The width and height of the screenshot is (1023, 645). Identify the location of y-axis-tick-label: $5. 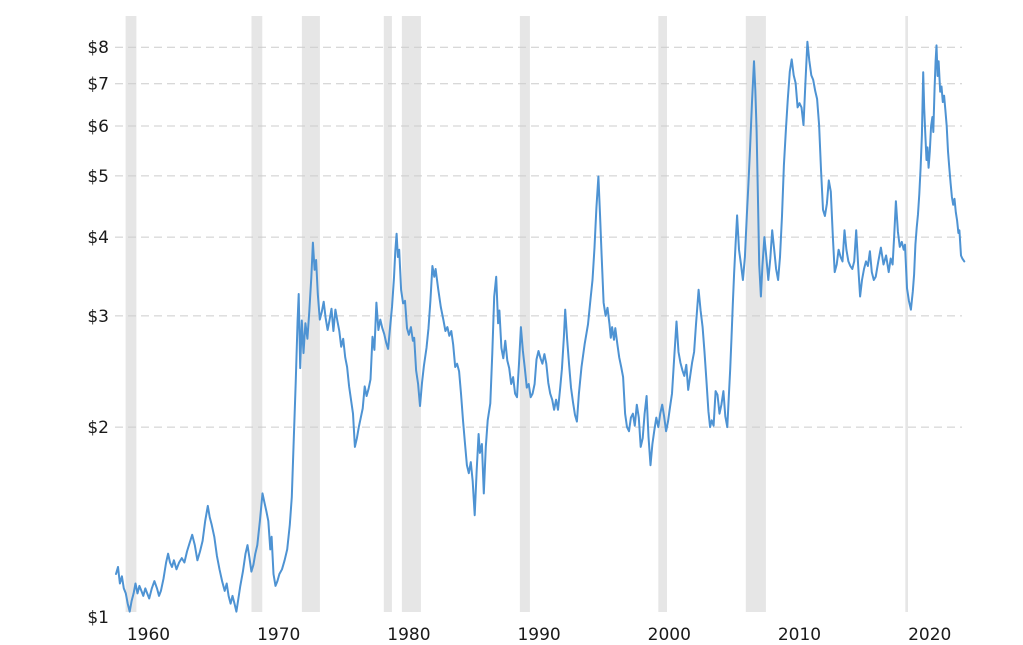
(98, 177).